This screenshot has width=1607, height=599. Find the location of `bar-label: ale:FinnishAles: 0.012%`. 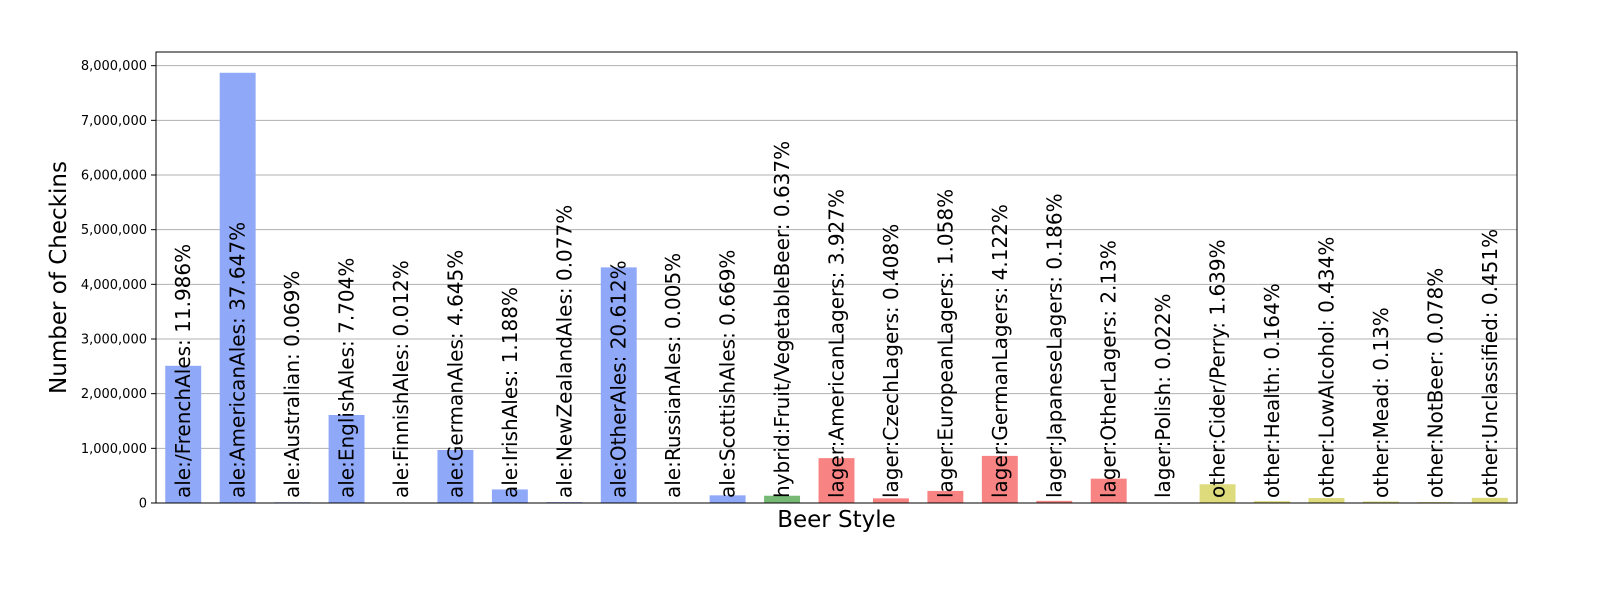

bar-label: ale:FinnishAles: 0.012% is located at coordinates (401, 379).